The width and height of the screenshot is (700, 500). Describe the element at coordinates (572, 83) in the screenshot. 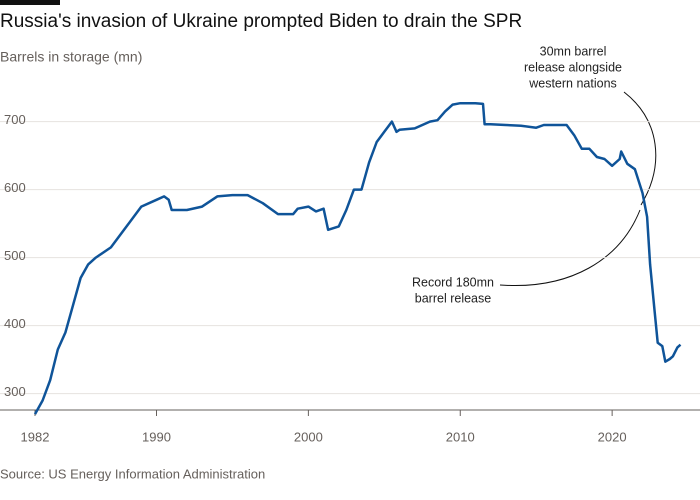

I see `annotation: western nations` at that location.